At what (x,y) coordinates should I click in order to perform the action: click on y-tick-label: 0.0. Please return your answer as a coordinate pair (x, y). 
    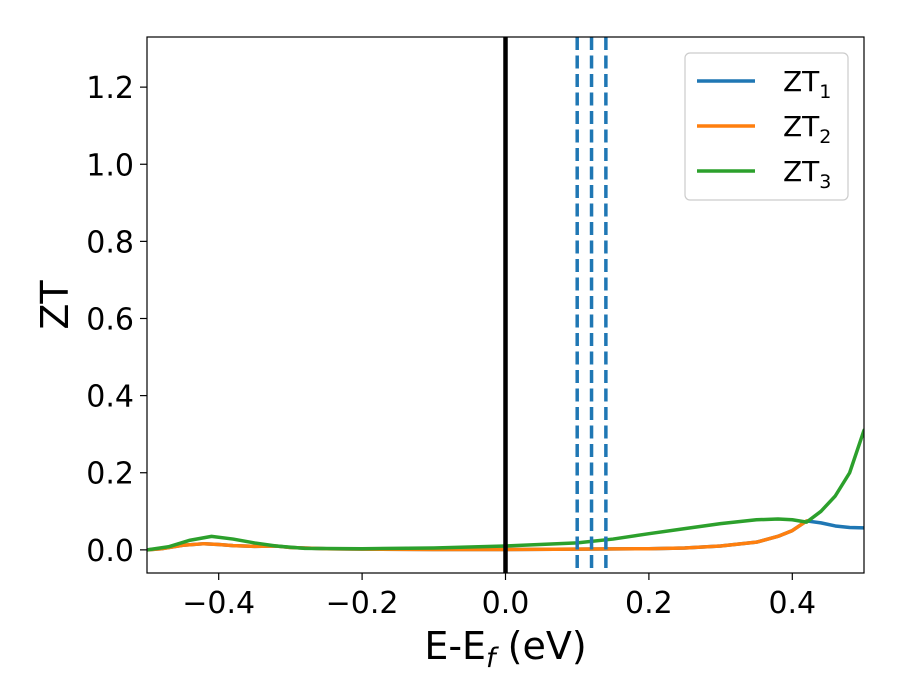
    Looking at the image, I should click on (110, 551).